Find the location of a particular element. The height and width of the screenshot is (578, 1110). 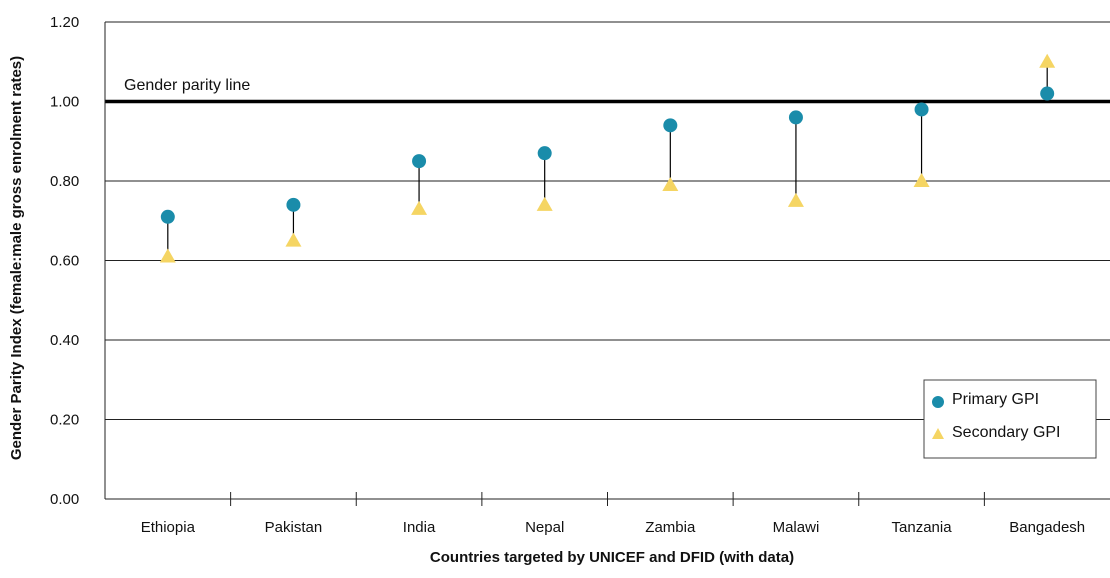

x-tick-label: India is located at coordinates (419, 527).